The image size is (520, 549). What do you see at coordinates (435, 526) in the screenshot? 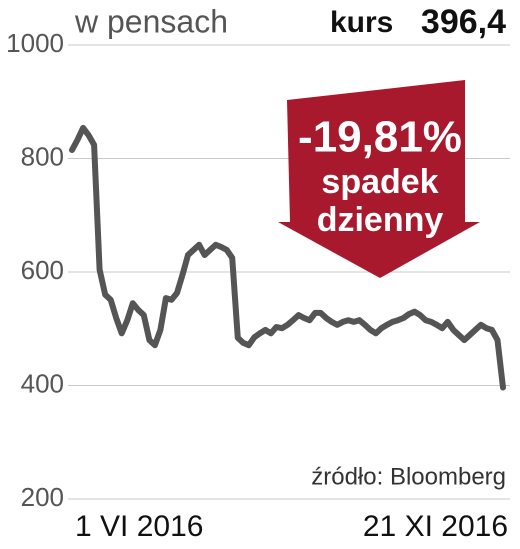
I see `x-tick-label: 21 XI 2016` at bounding box center [435, 526].